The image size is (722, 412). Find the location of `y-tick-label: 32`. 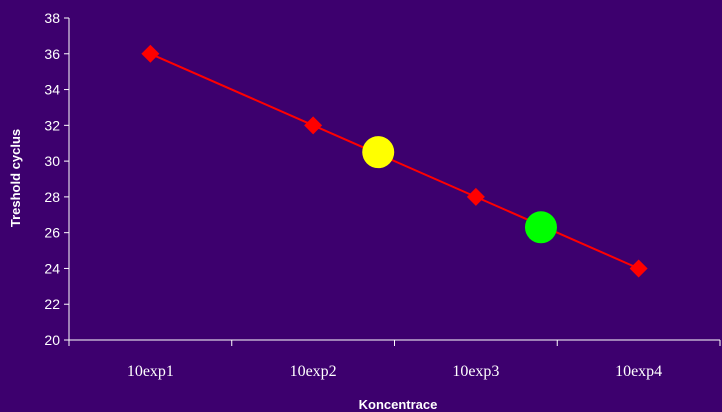

y-tick-label: 32 is located at coordinates (52, 125).